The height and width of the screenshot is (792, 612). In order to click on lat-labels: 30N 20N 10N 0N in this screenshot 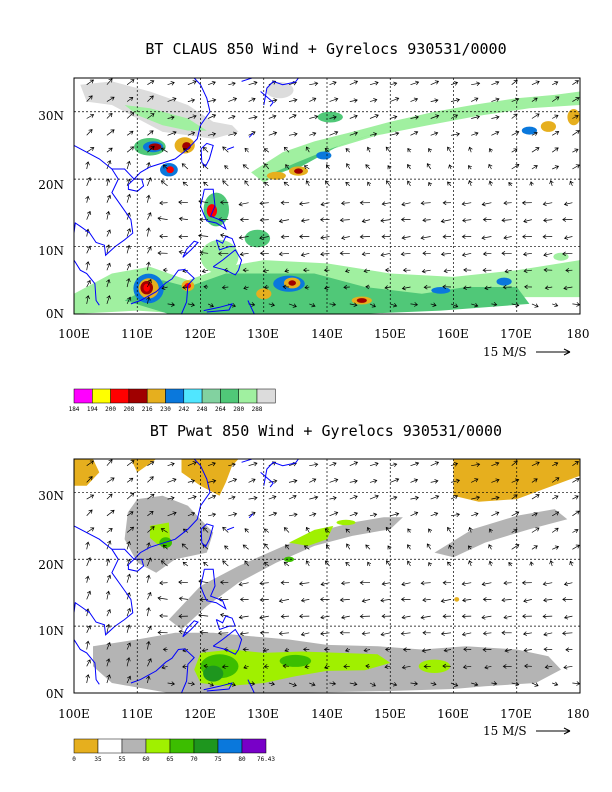, I will do `click(51, 215)`.